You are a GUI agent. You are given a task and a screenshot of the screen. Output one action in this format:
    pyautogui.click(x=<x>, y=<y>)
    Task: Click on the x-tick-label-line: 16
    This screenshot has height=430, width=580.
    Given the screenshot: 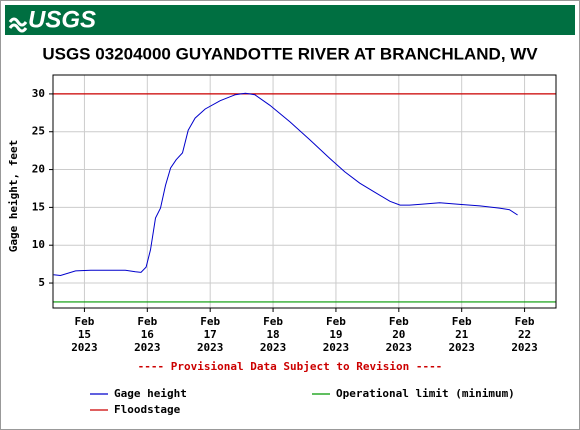 What is the action you would take?
    pyautogui.click(x=148, y=334)
    